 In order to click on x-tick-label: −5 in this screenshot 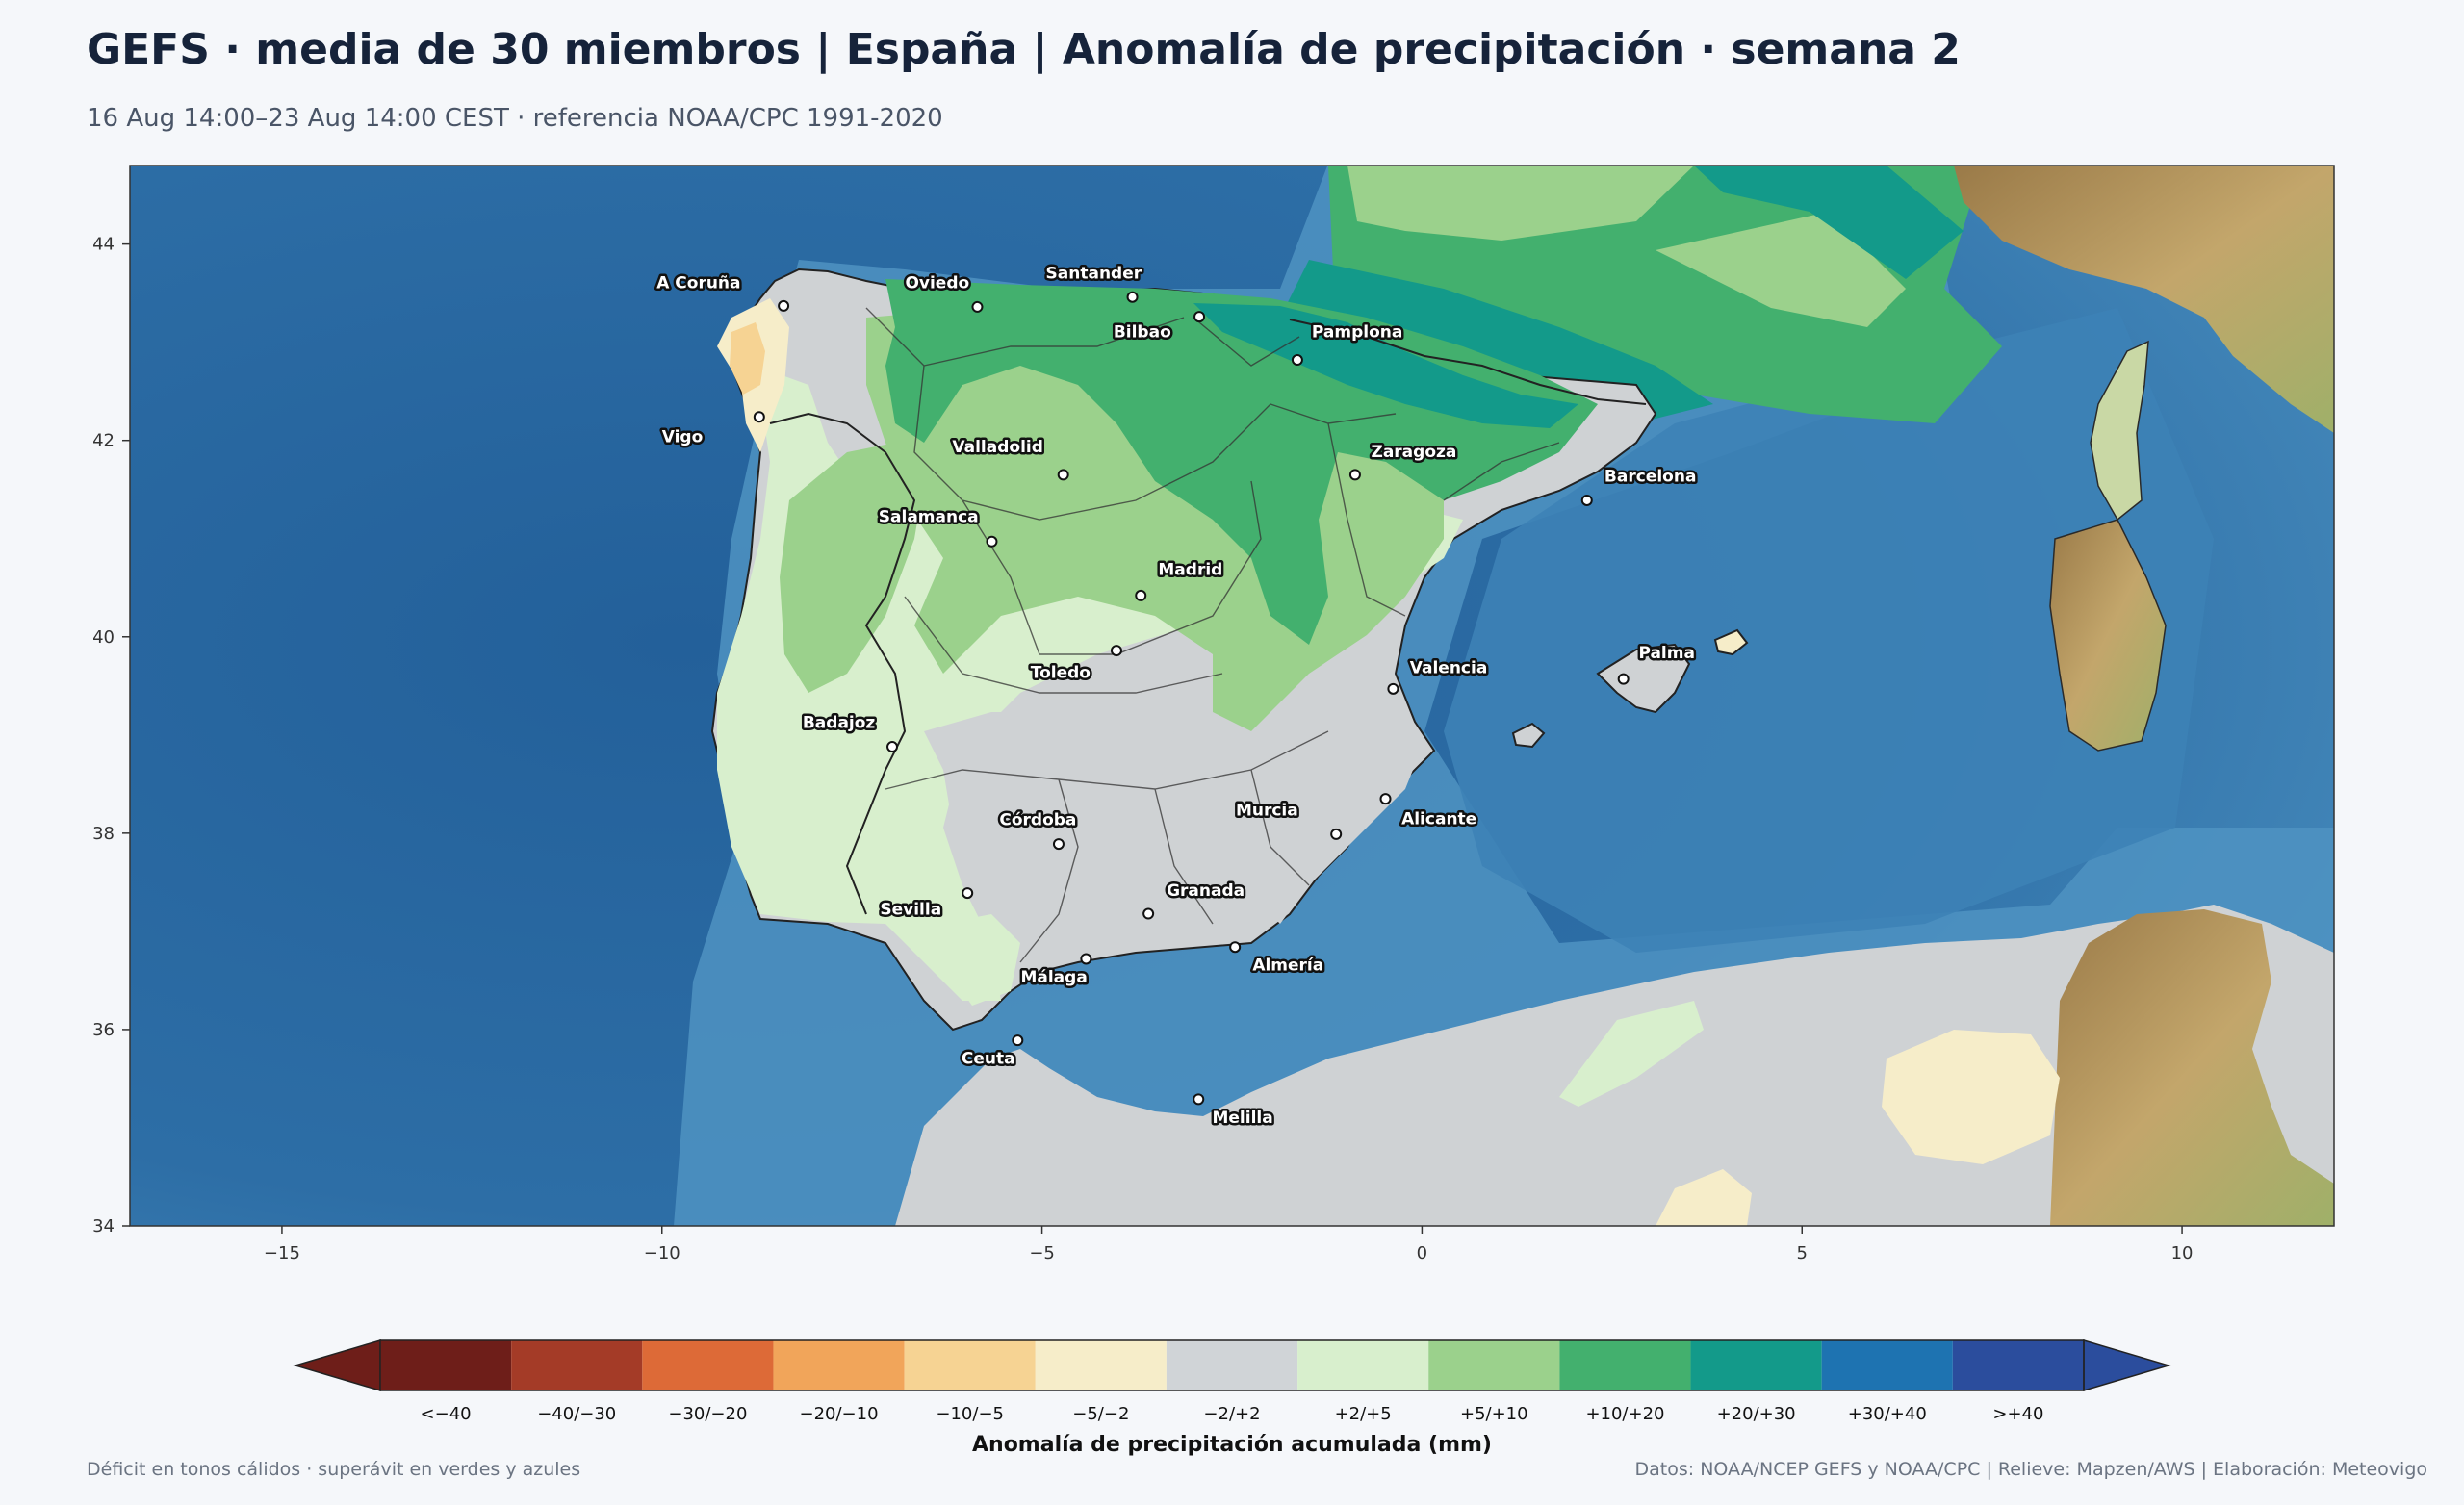, I will do `click(1042, 1253)`.